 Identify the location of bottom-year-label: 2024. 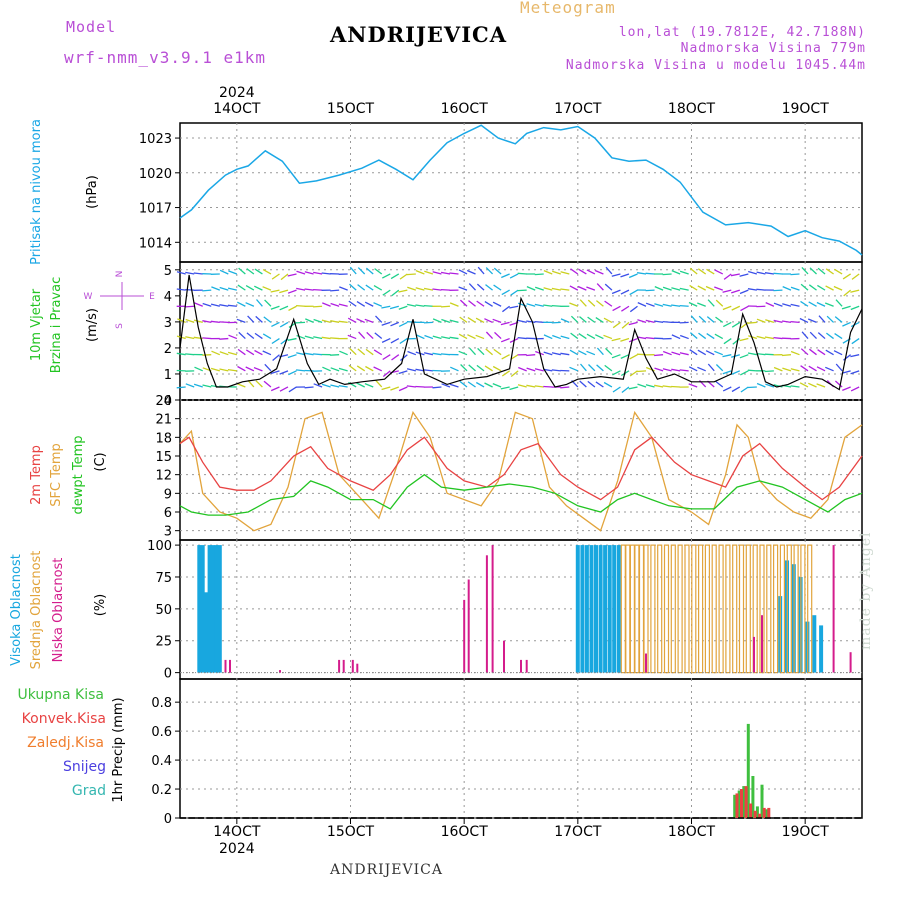
(237, 849).